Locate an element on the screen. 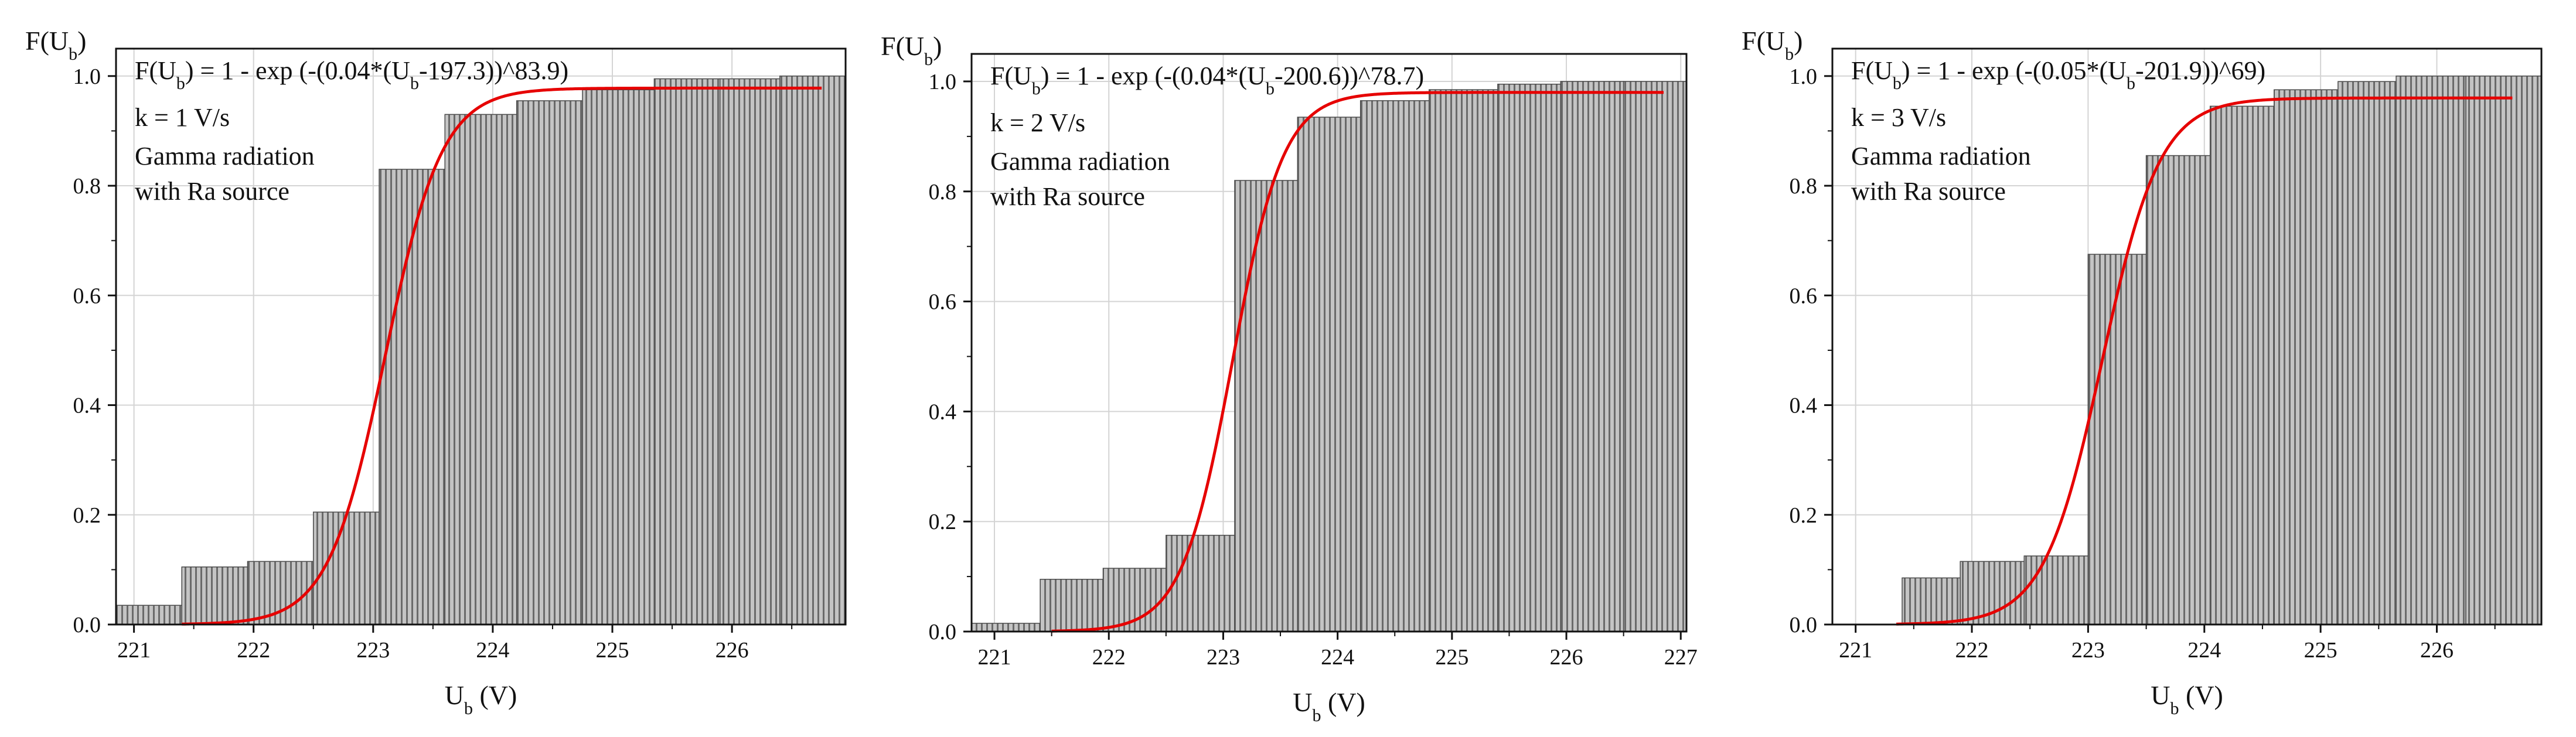  rate-annotation: k = 2 V/s is located at coordinates (1037, 122).